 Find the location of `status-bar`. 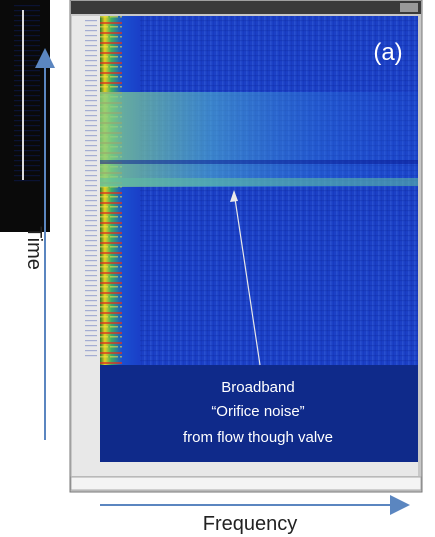

status-bar is located at coordinates (246, 483).